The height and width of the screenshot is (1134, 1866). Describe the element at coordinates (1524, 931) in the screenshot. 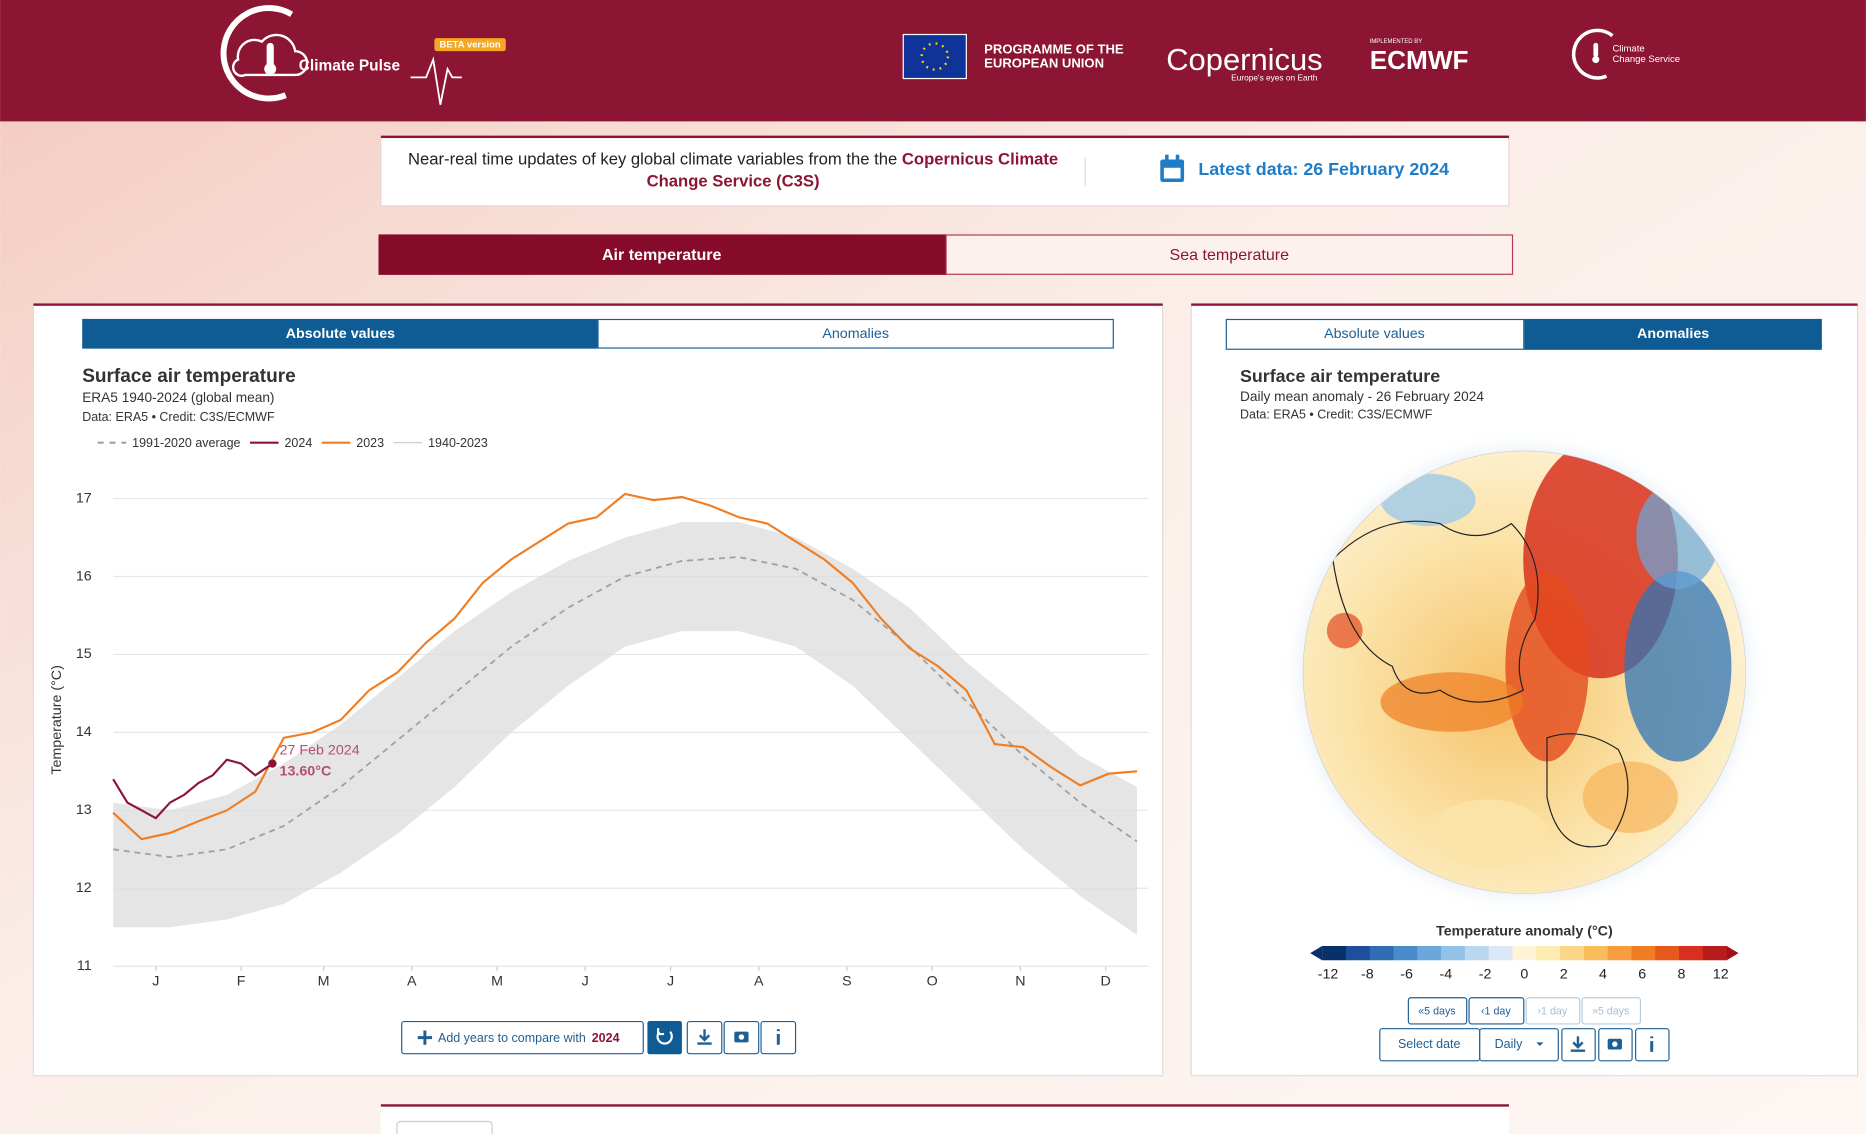

I see `colorbar-label: Temperature anomaly (°C)` at that location.